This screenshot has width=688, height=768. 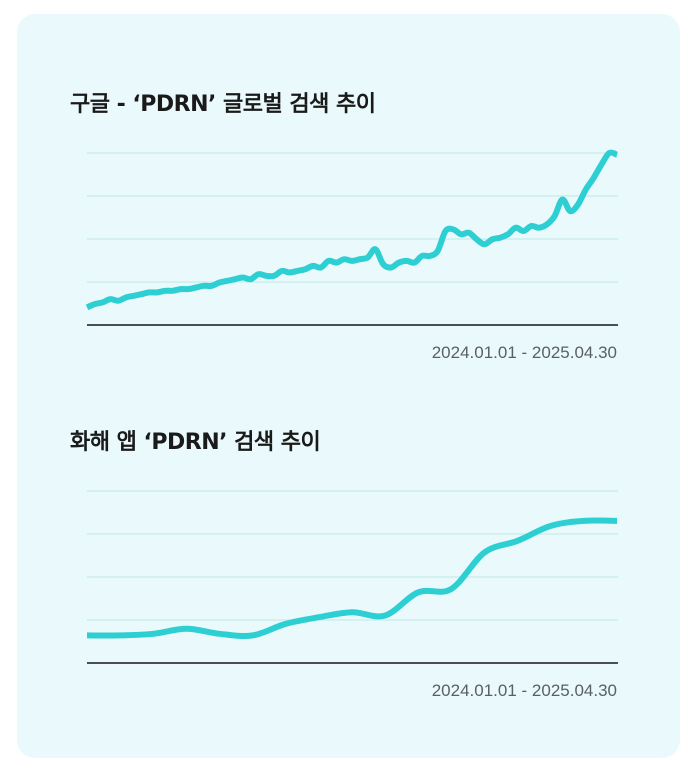 I want to click on grid-lines-google, so click(x=352, y=217).